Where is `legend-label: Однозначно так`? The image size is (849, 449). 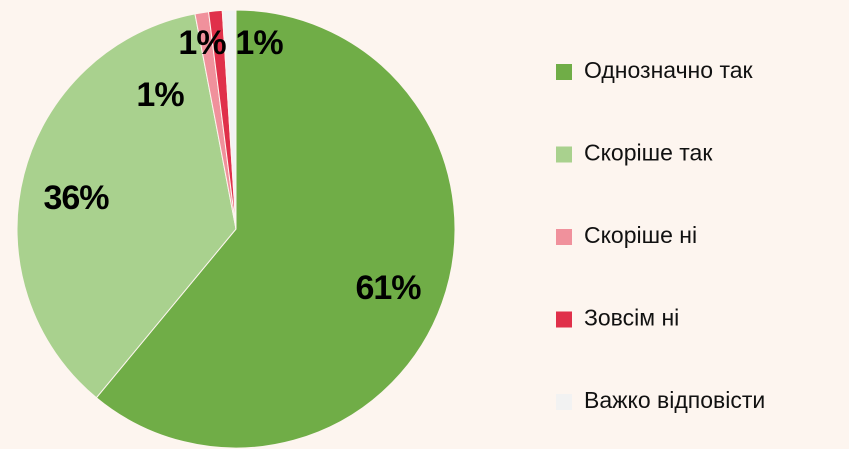
legend-label: Однозначно так is located at coordinates (669, 70).